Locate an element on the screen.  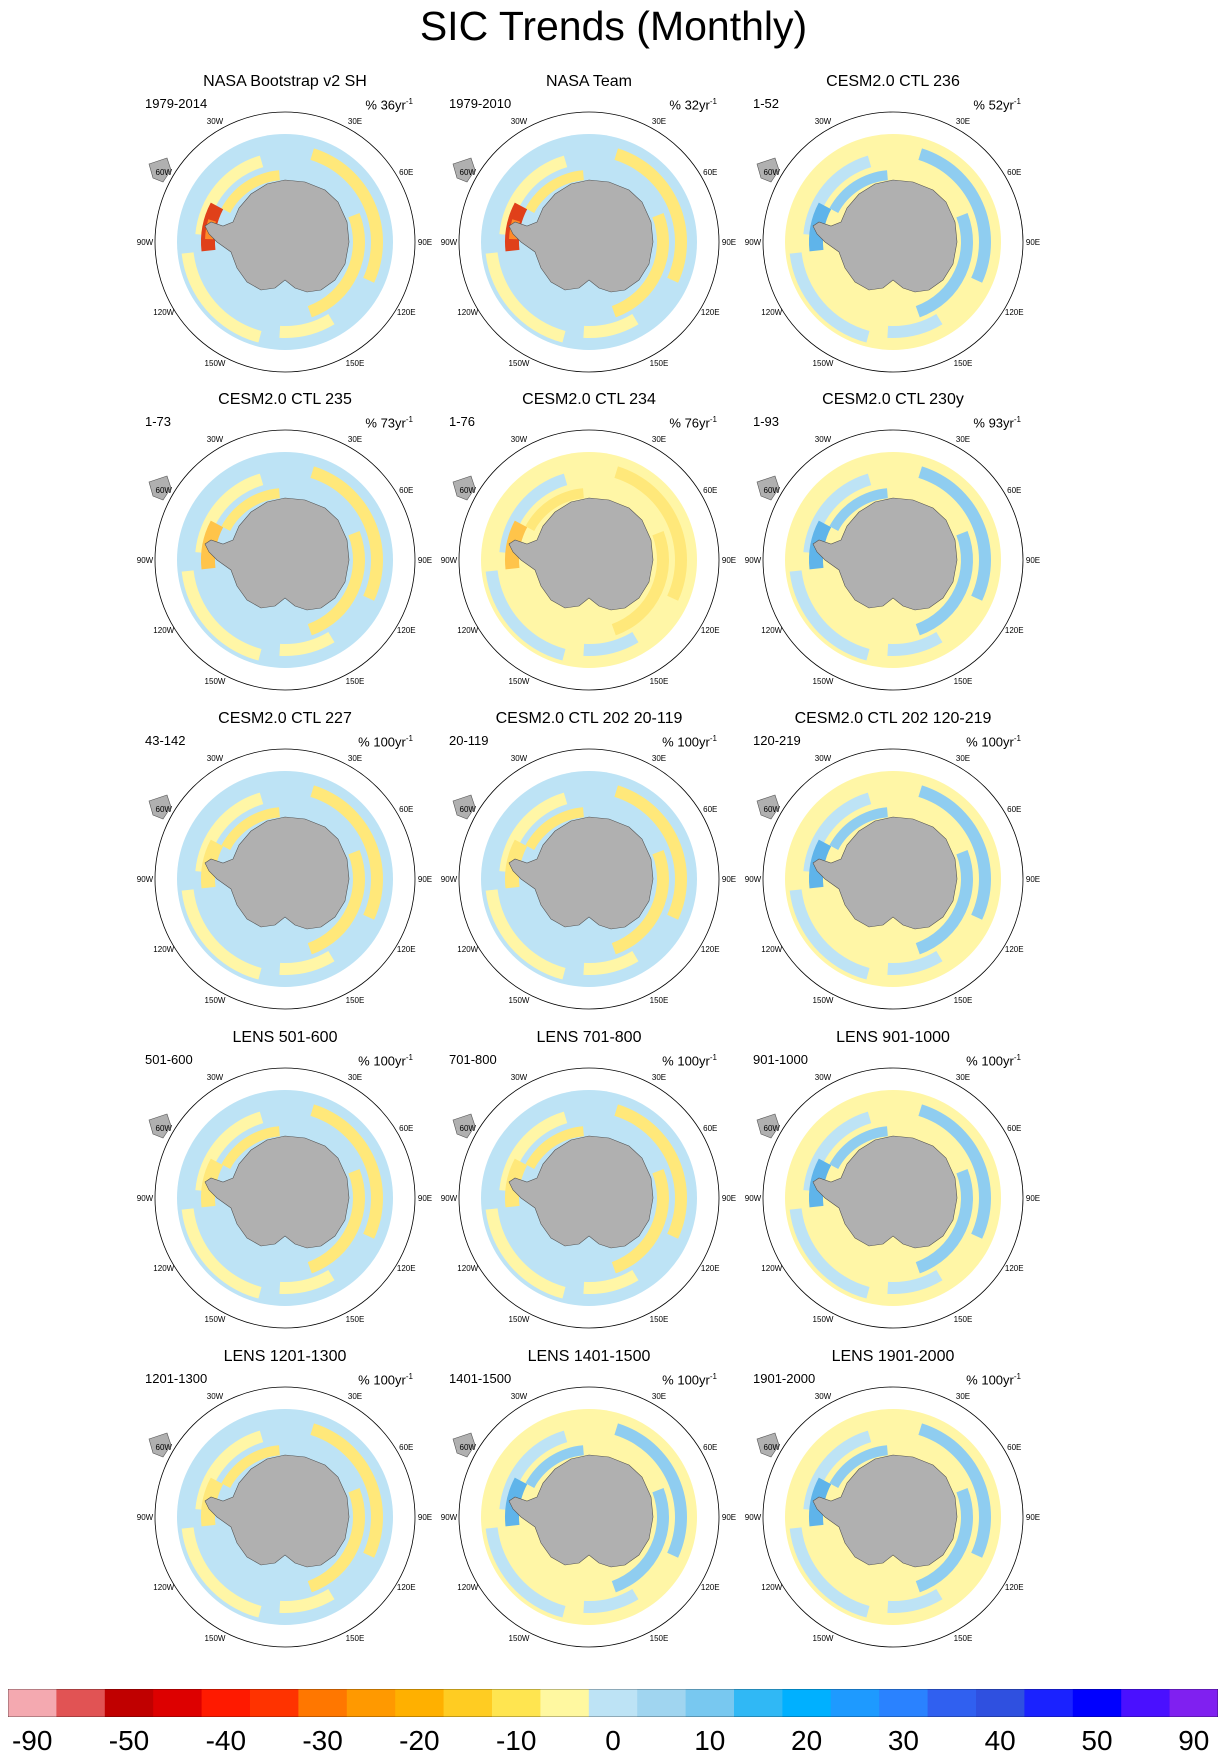
panel-years: 1-93 is located at coordinates (766, 421).